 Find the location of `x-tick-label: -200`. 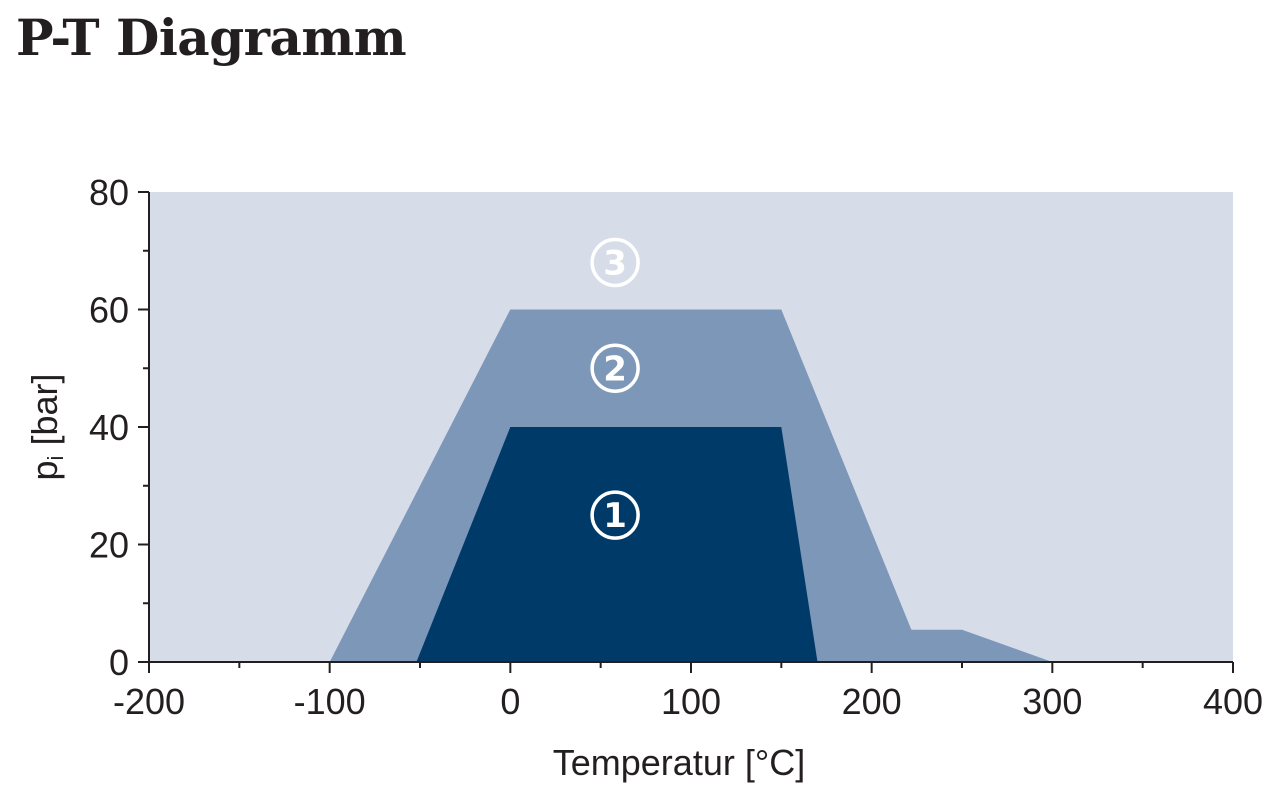

x-tick-label: -200 is located at coordinates (149, 701).